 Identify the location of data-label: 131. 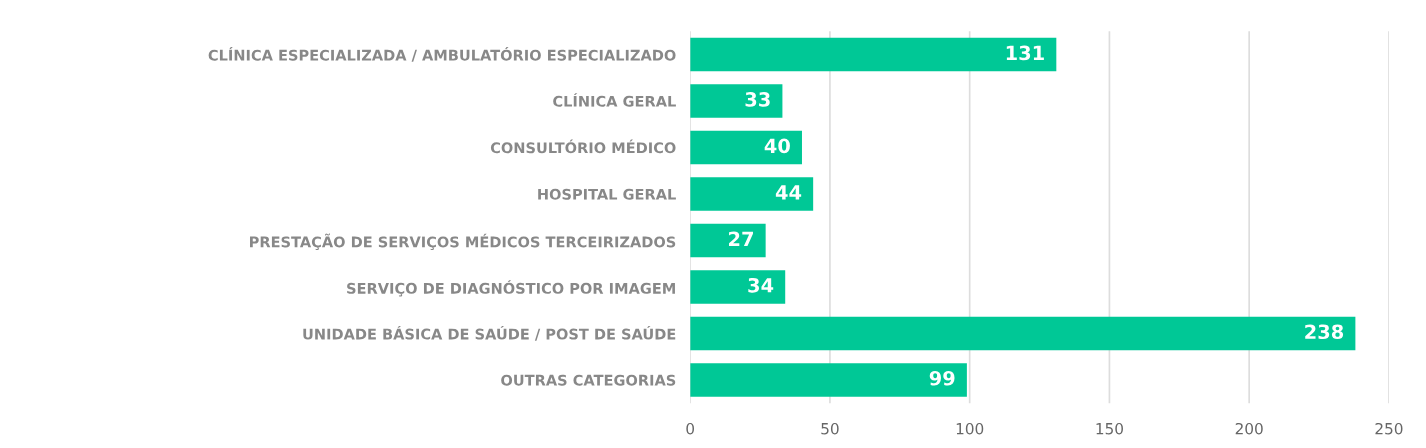
(1025, 53).